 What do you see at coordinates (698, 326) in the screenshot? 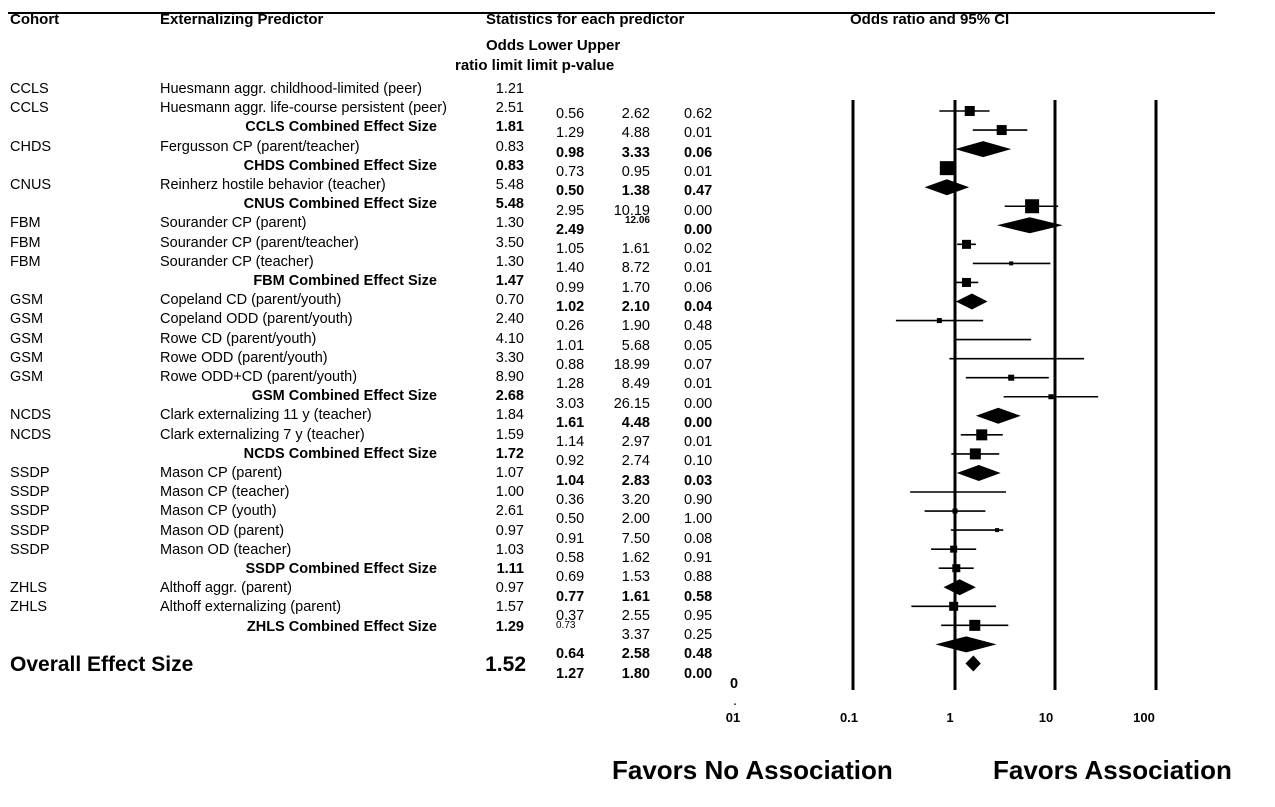
I see `p-value: 0.48` at bounding box center [698, 326].